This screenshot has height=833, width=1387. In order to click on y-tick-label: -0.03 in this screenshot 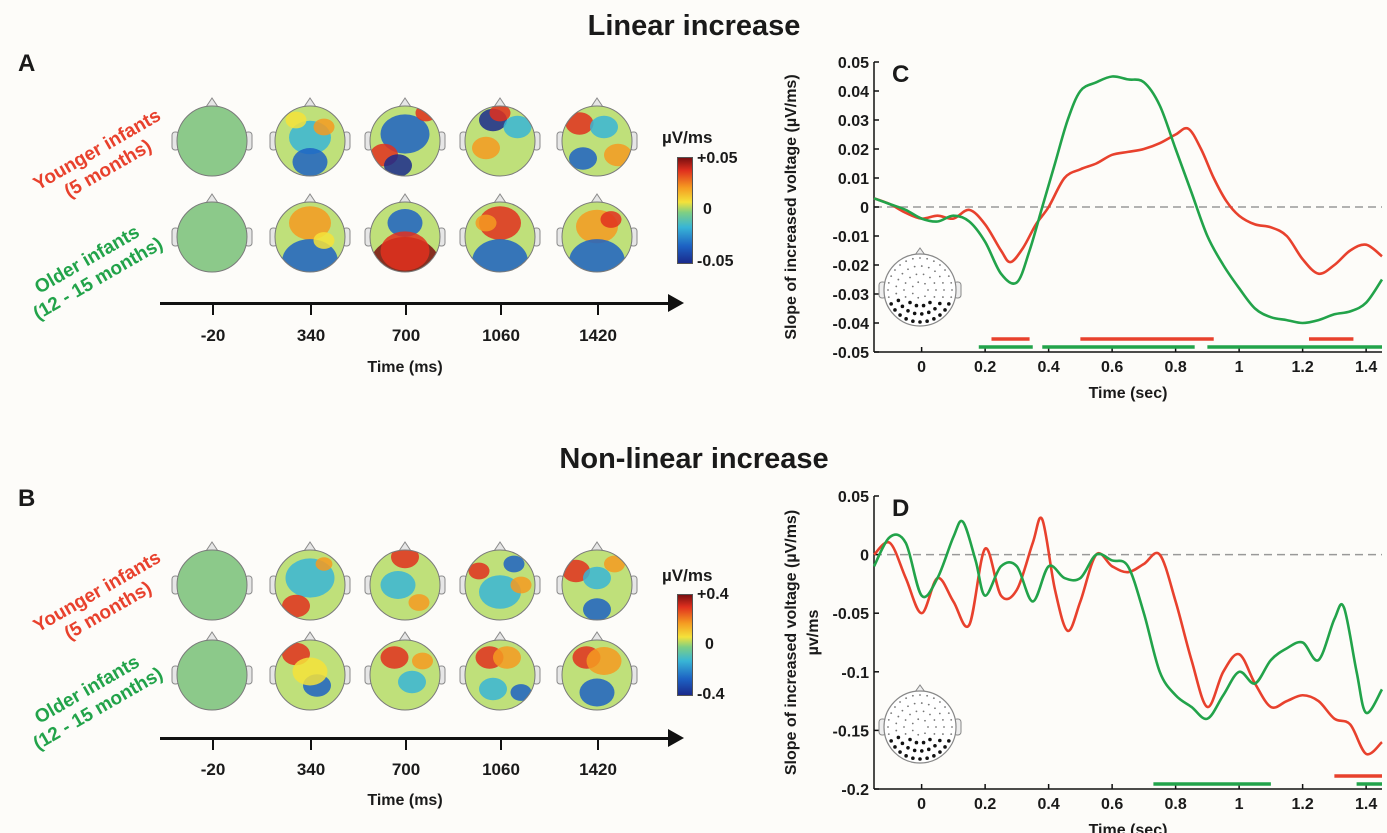, I will do `click(851, 295)`.